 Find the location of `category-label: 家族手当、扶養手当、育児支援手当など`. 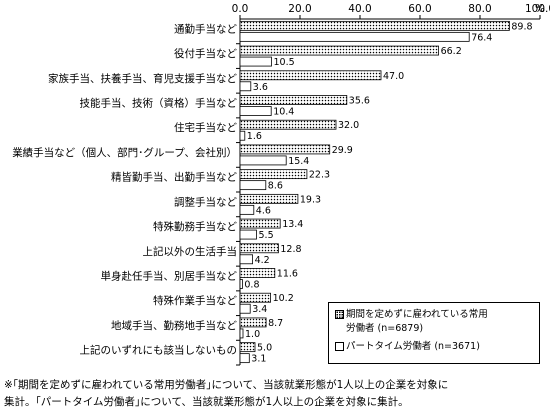

category-label: 家族手当、扶養手当、育児支援手当など is located at coordinates (142, 78).